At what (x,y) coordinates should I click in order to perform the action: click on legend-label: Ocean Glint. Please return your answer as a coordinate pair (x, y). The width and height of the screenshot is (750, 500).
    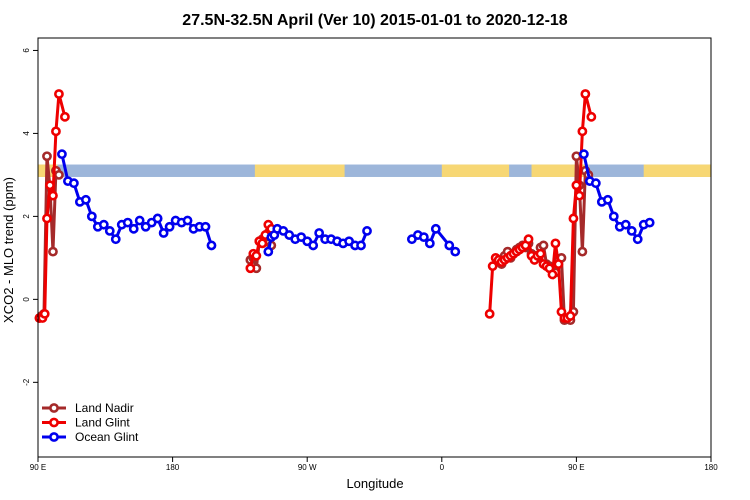
    Looking at the image, I should click on (107, 437).